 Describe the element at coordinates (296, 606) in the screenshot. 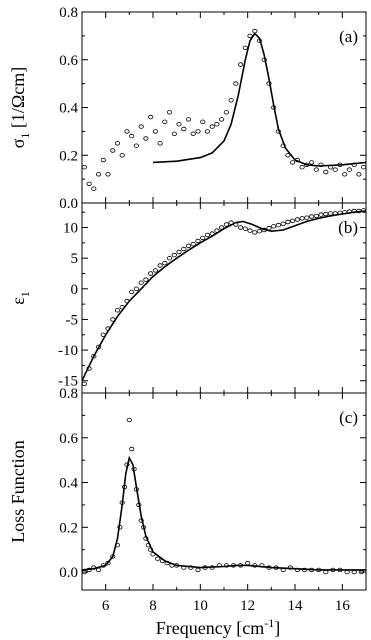

I see `x-tick-label: 14` at that location.